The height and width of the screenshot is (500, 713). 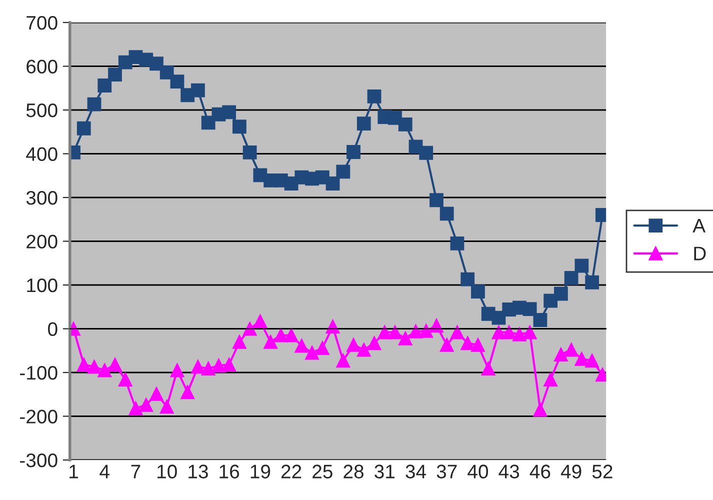 What do you see at coordinates (53, 329) in the screenshot?
I see `y-tick-label: 0` at bounding box center [53, 329].